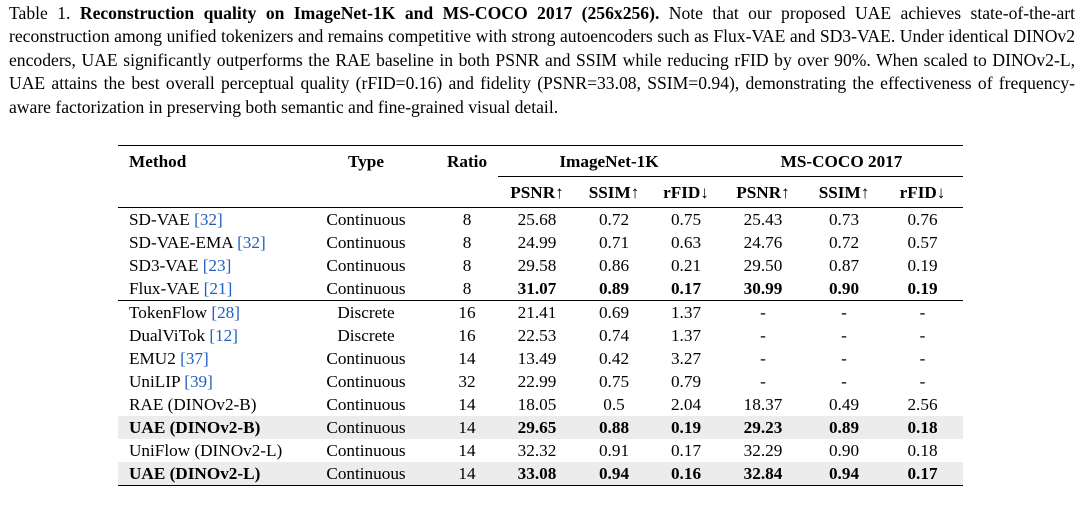  Describe the element at coordinates (763, 242) in the screenshot. I see `metric-cell: 24.76` at that location.